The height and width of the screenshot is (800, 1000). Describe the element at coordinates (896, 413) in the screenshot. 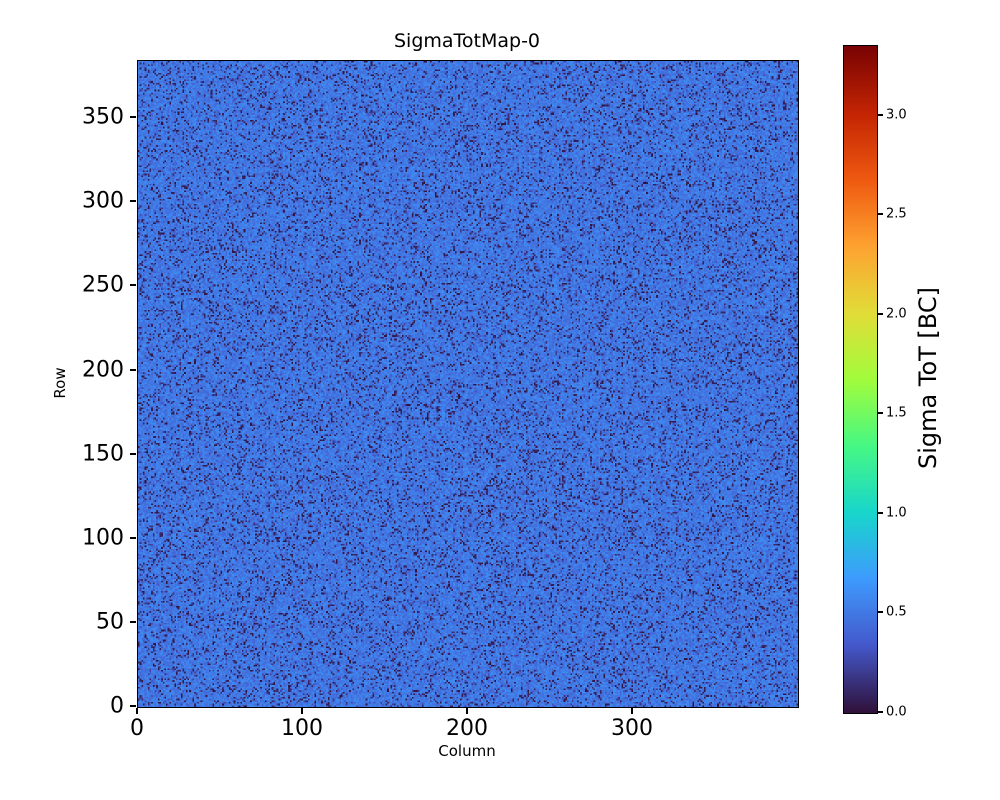

I see `colorbar-tick-label: 1.5` at that location.